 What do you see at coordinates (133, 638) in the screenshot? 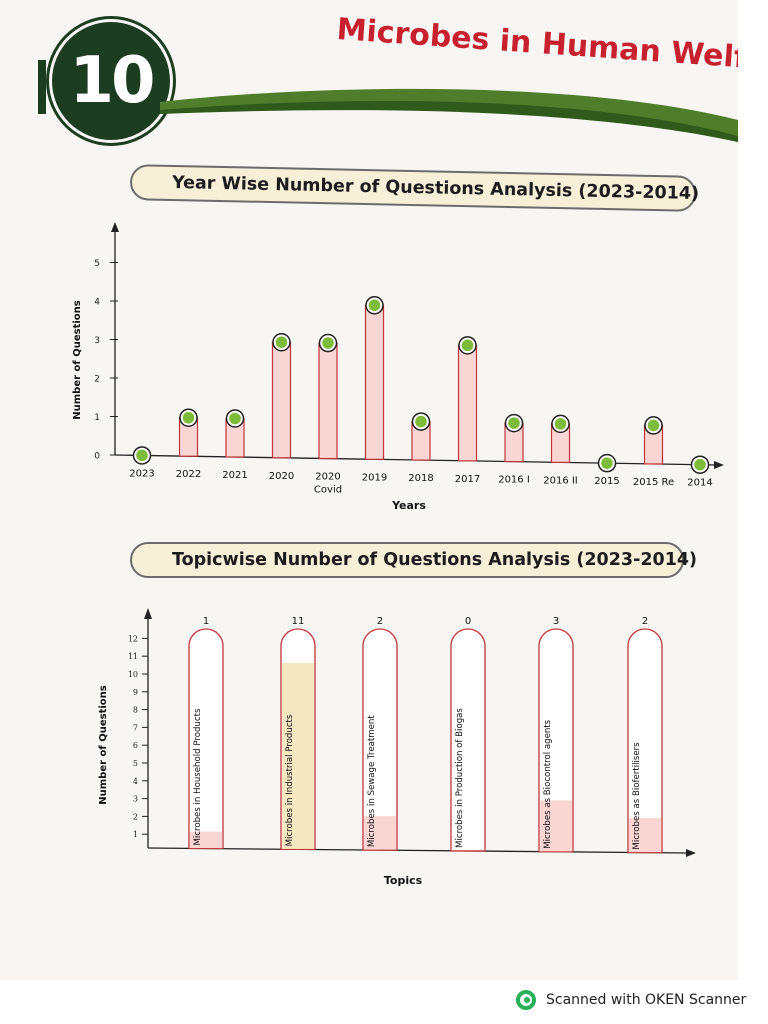
I see `topic-y-tick-label: 12` at bounding box center [133, 638].